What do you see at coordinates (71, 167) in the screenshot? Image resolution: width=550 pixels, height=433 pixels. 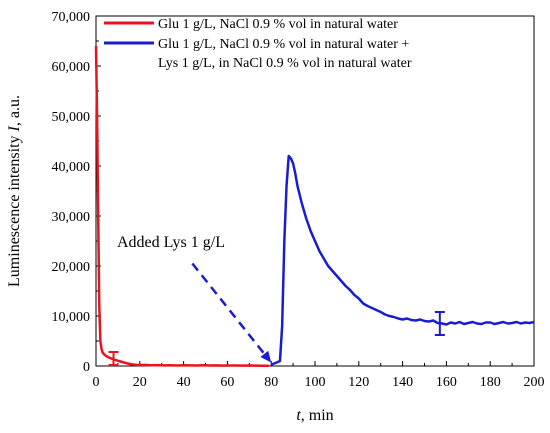 I see `y-tick-label: 40,000` at bounding box center [71, 167].